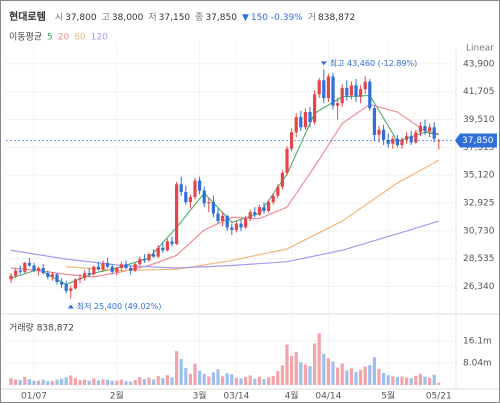 The width and height of the screenshot is (500, 403). I want to click on header-value: 37,850, so click(221, 18).